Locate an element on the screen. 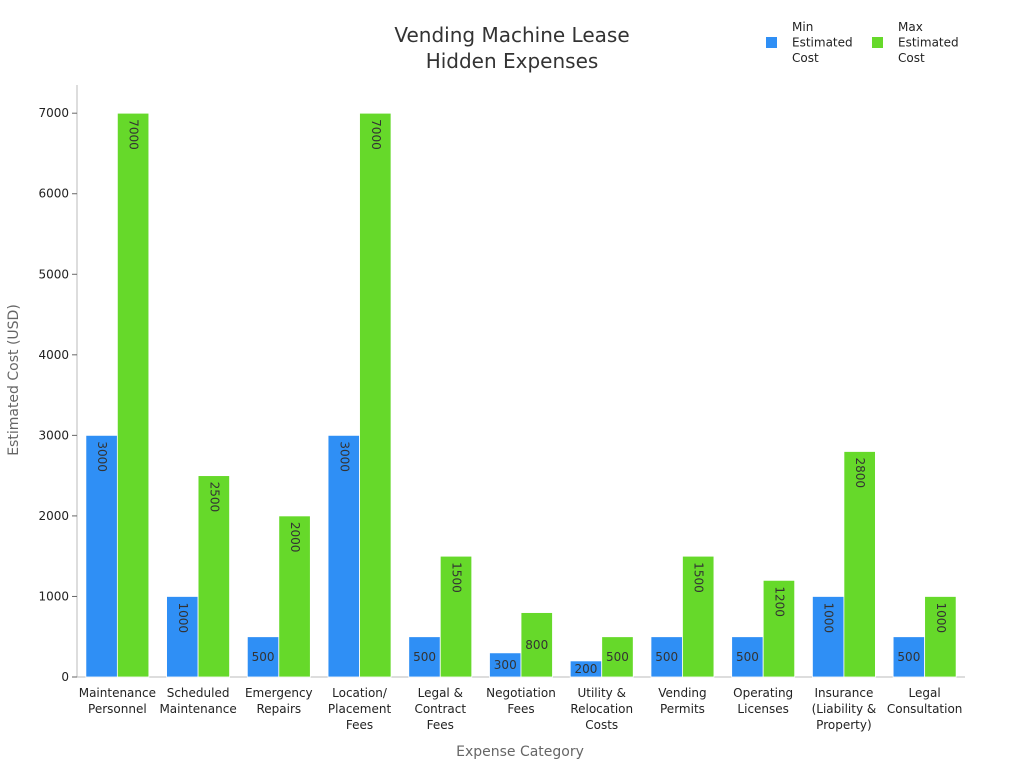  x-tick-label: Insurance (Liability & Property) is located at coordinates (844, 709).